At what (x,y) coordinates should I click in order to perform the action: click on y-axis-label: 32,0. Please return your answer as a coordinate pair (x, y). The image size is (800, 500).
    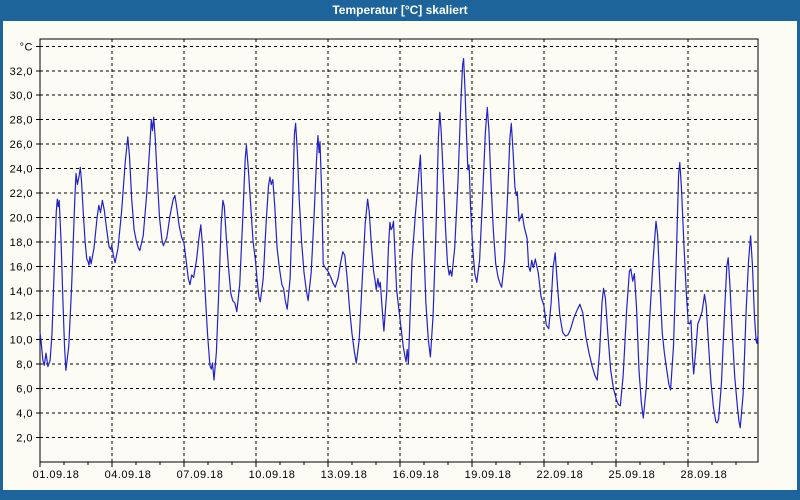
    Looking at the image, I should click on (21, 72).